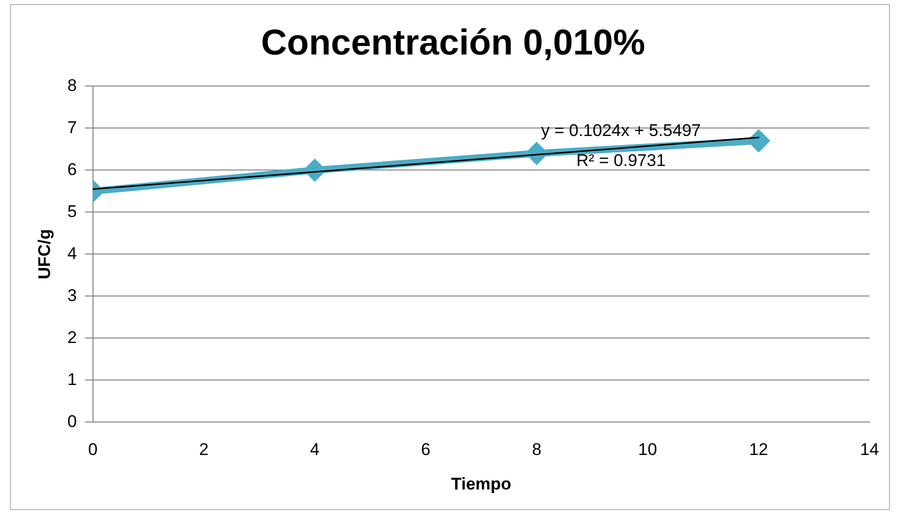 The height and width of the screenshot is (514, 901). Describe the element at coordinates (72, 85) in the screenshot. I see `y-tick-label: 8` at that location.